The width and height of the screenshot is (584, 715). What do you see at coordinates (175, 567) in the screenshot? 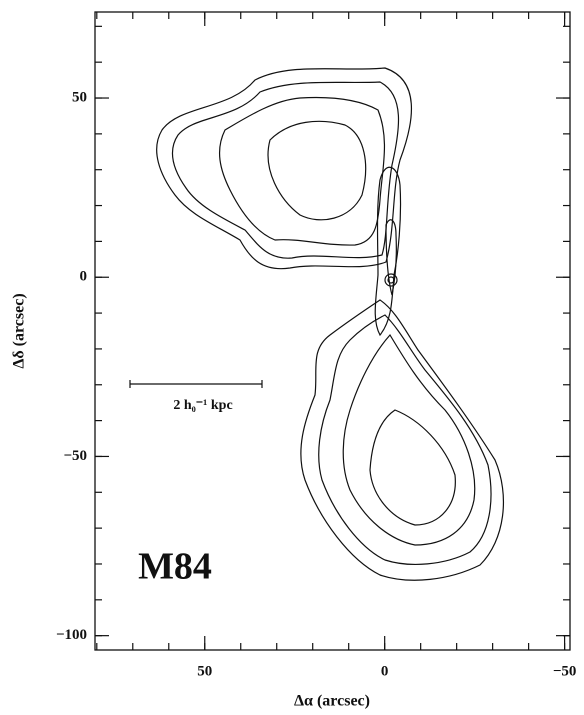
I see `annotation: M84` at bounding box center [175, 567].